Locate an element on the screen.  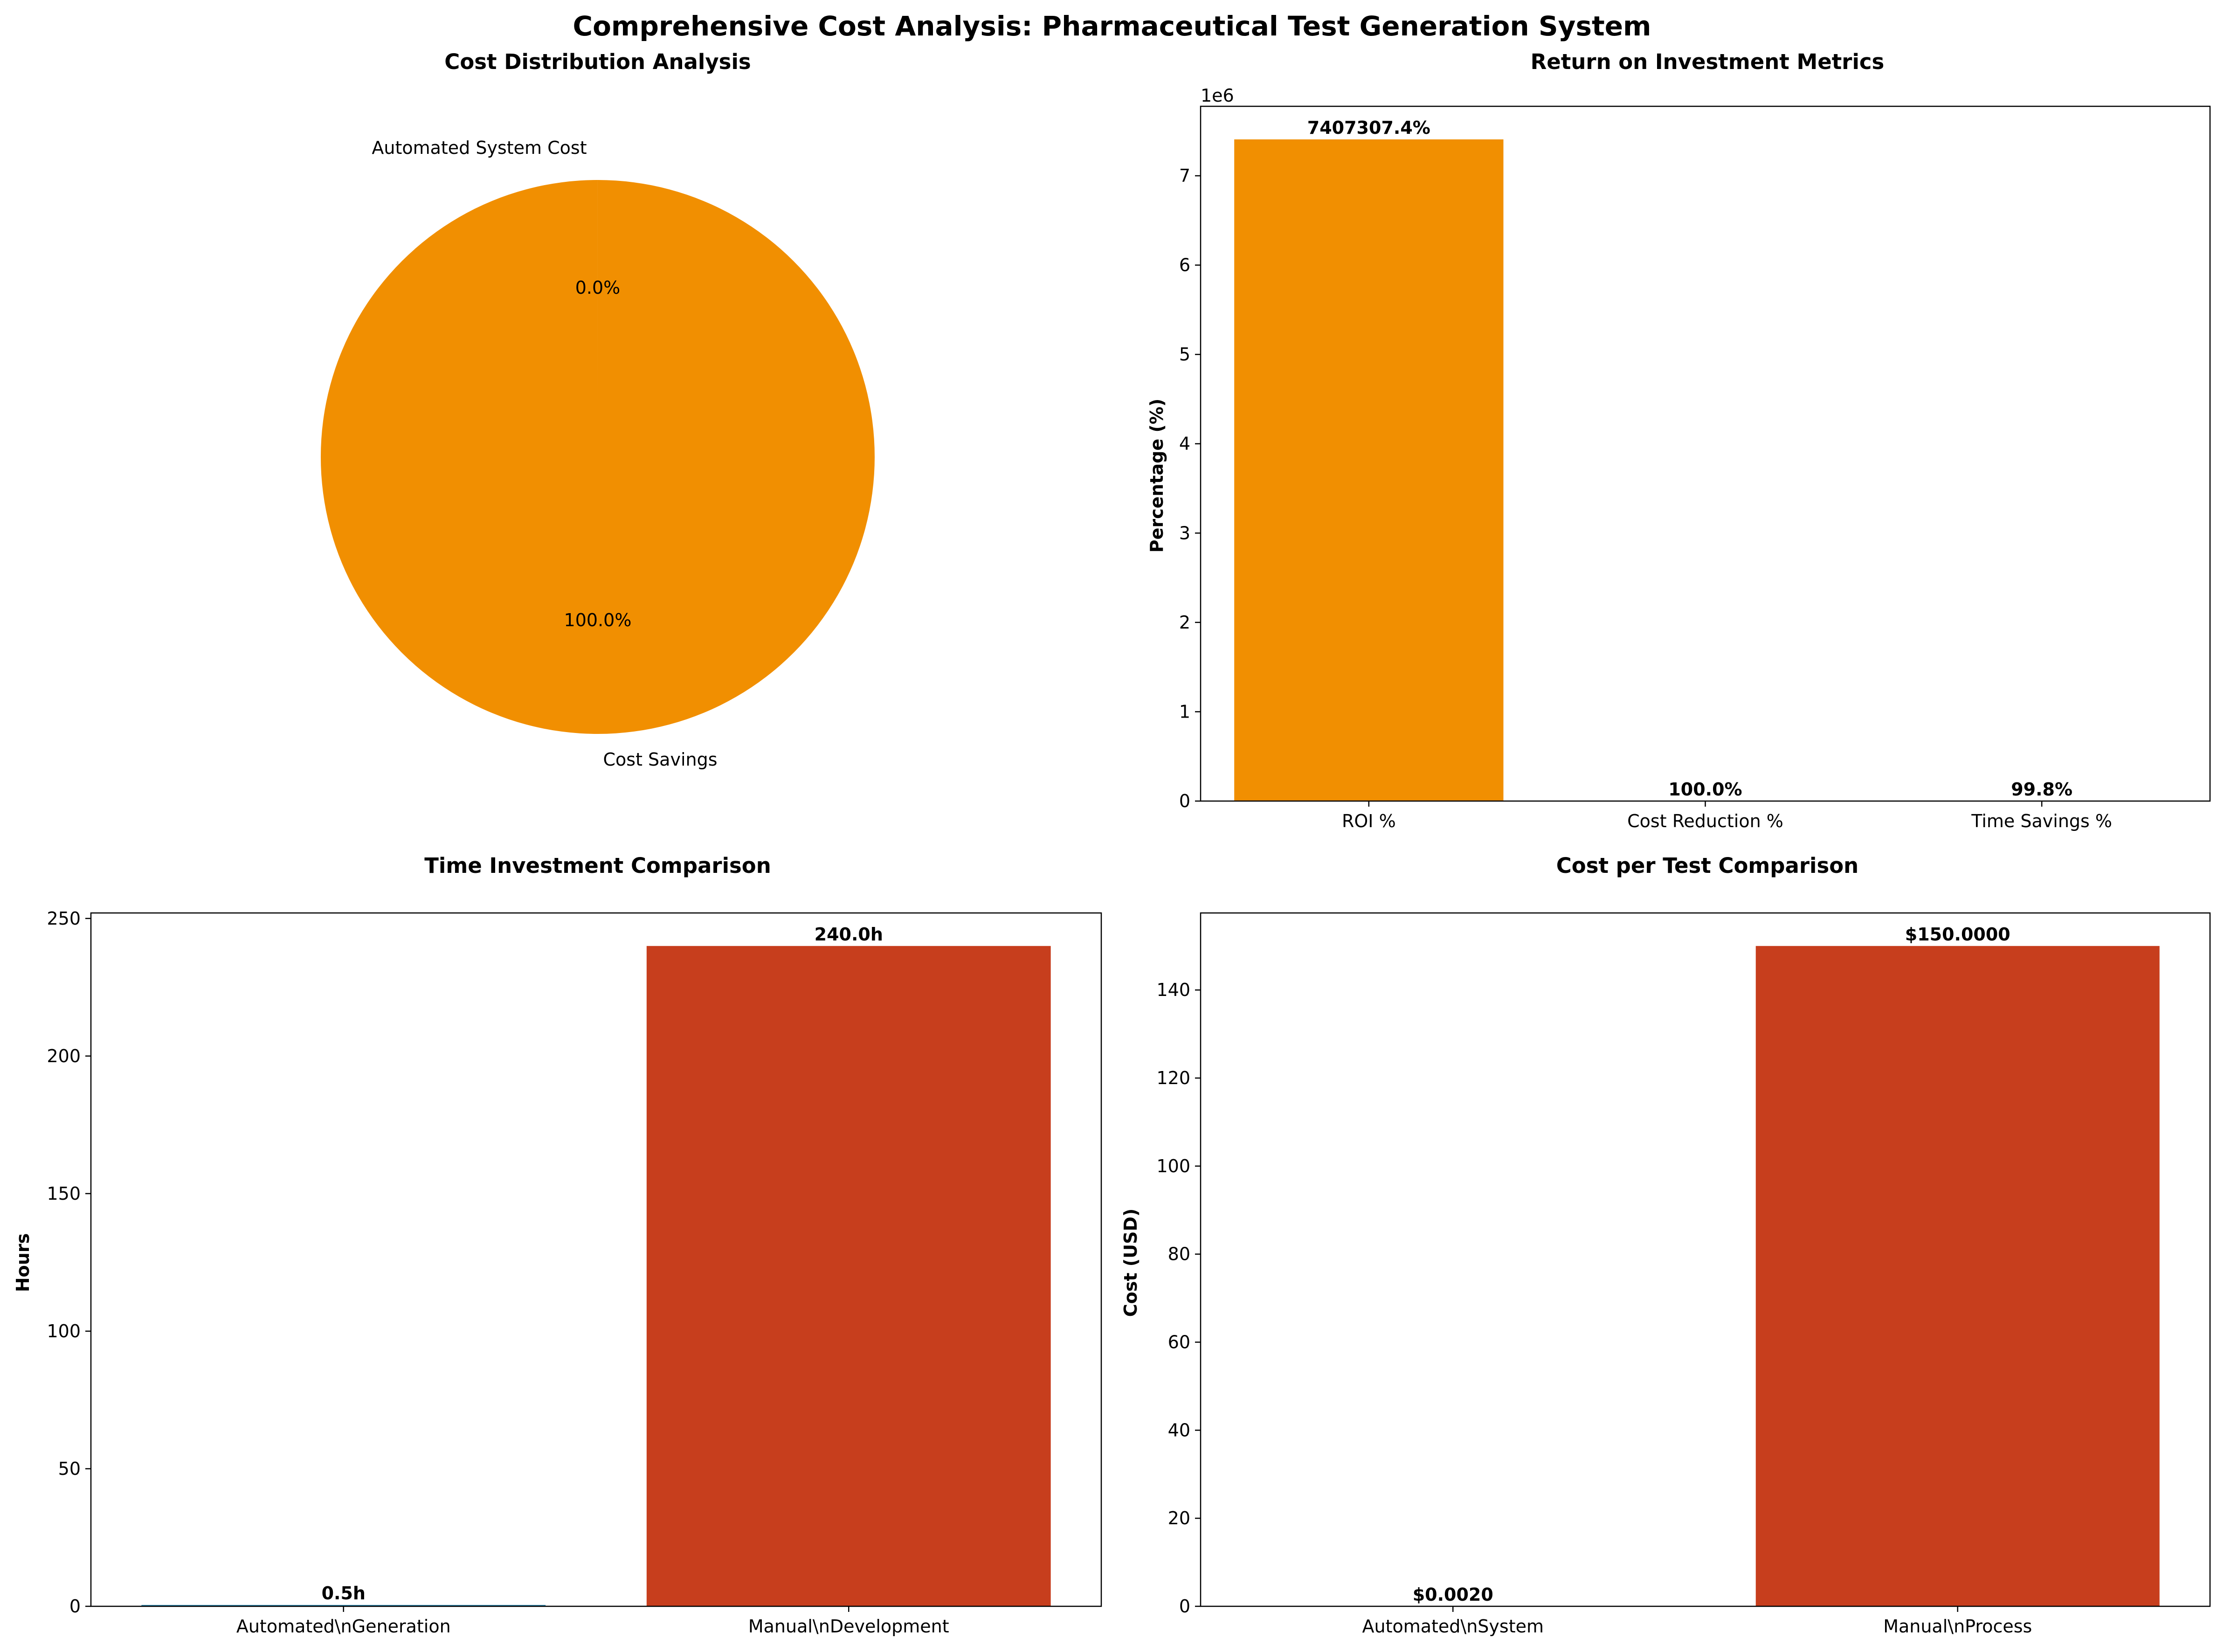
cost-value-label-0: $0.0020 is located at coordinates (1453, 1594).